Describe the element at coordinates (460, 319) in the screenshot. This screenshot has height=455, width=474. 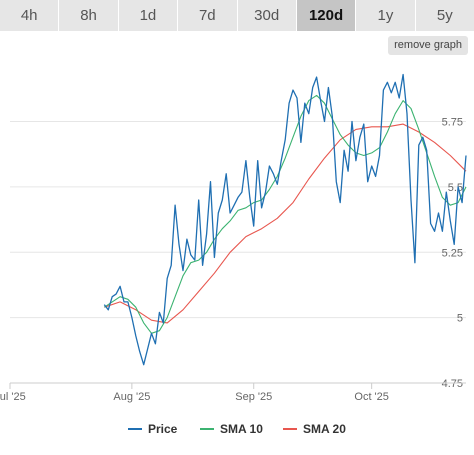
I see `y-tick-label: 5` at that location.